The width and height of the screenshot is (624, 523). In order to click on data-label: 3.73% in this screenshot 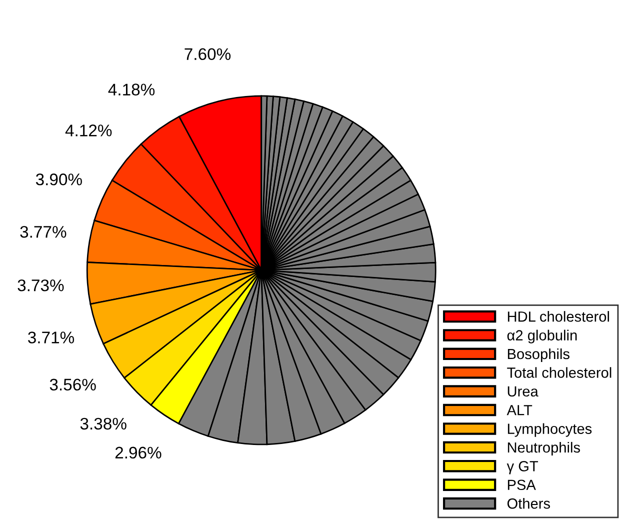, I will do `click(41, 285)`.